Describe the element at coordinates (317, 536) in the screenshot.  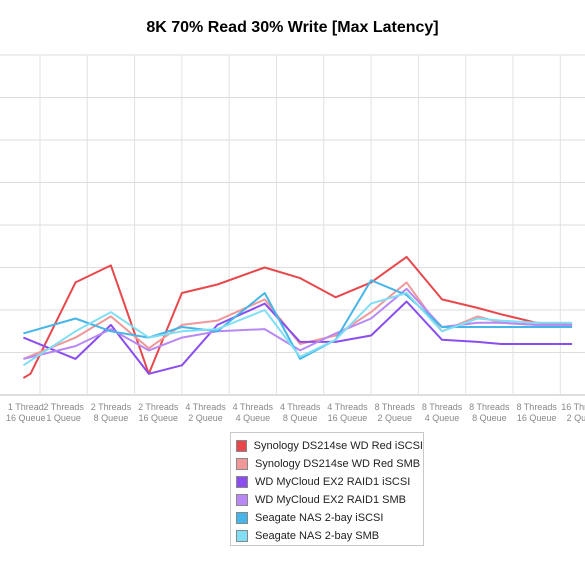
I see `legend-label: Seagate NAS 2-bay SMB` at that location.